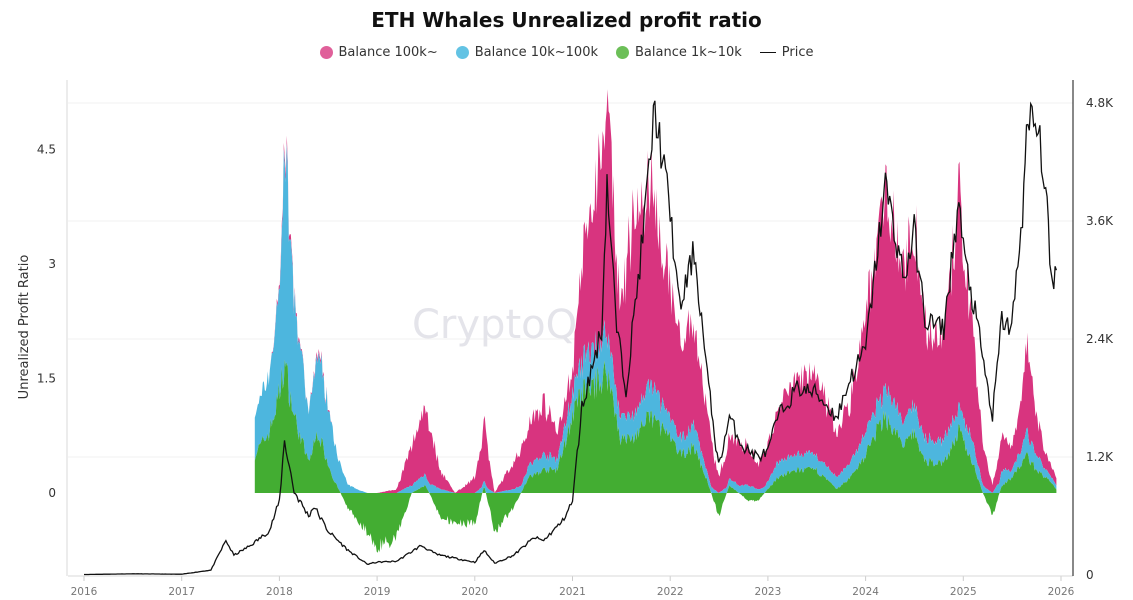 This screenshot has height=600, width=1133. I want to click on y2-tick-label: 3.6K, so click(1100, 221).